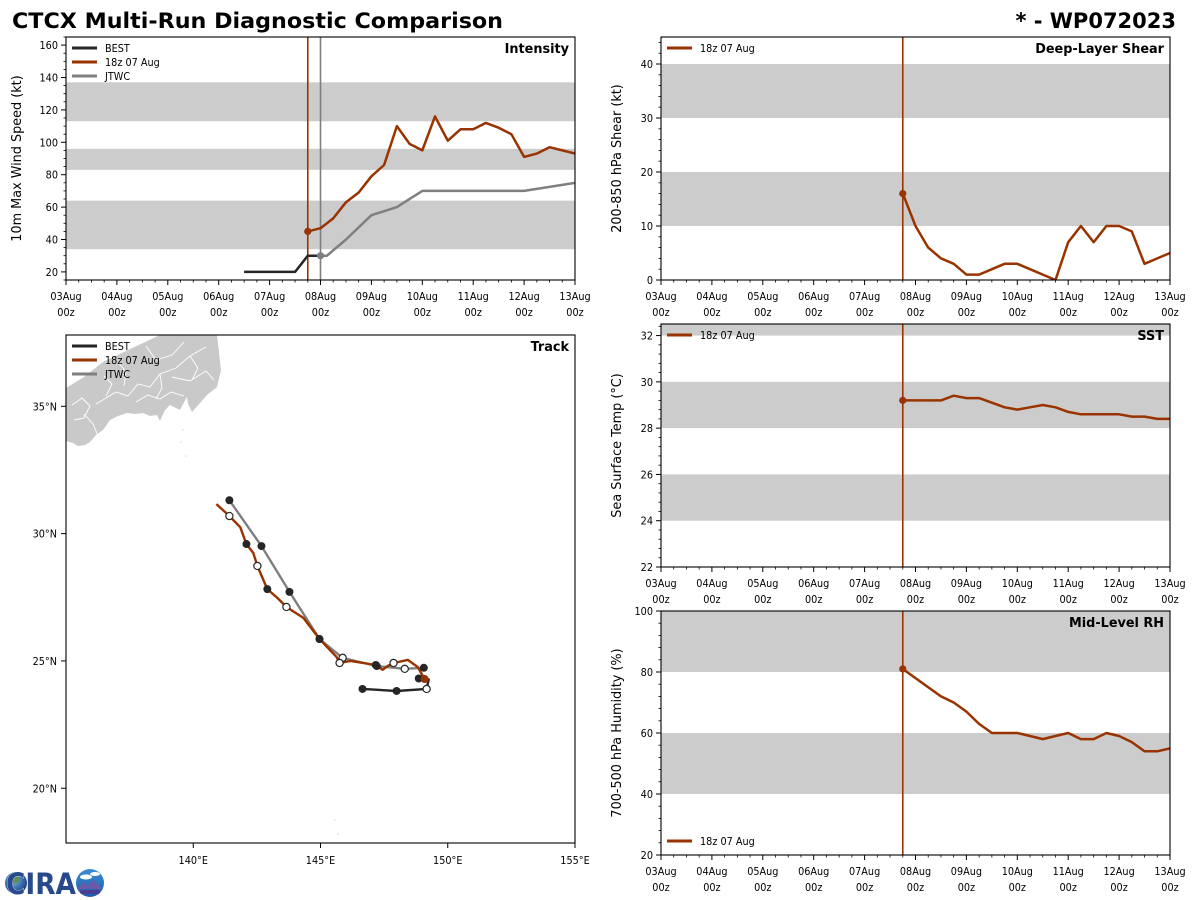  What do you see at coordinates (101, 374) in the screenshot?
I see `legend-item: JTWC` at bounding box center [101, 374].